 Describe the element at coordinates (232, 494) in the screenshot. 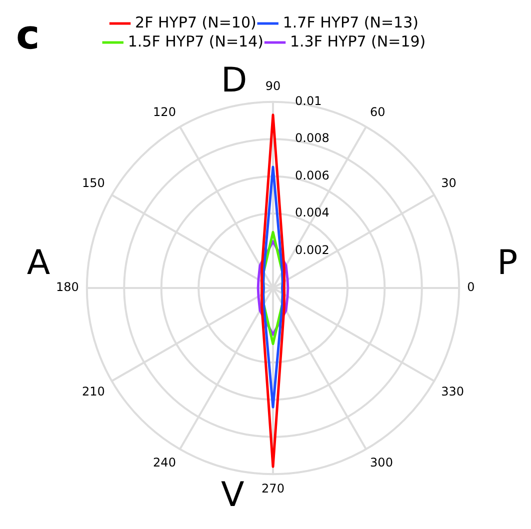

I see `text: V` at that location.